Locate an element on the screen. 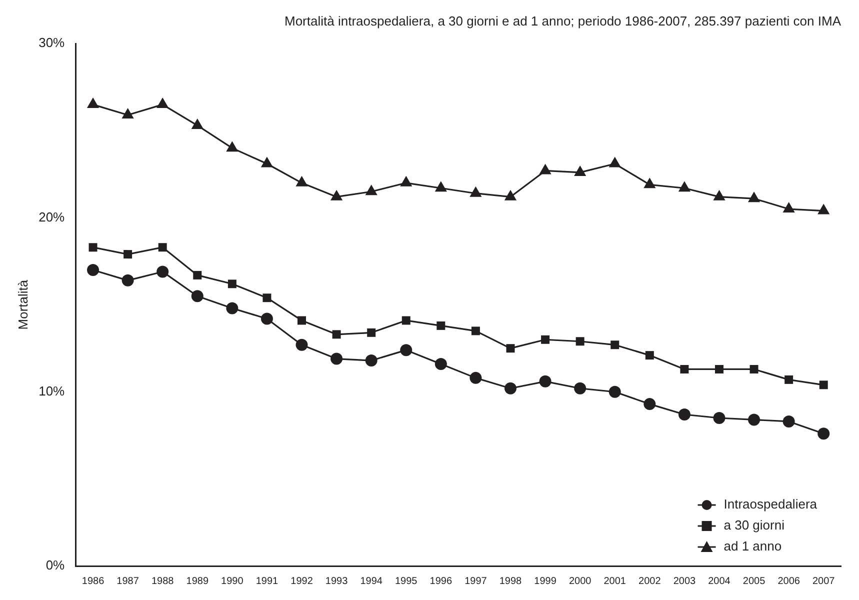  x-tick-label: 1999 is located at coordinates (545, 581).